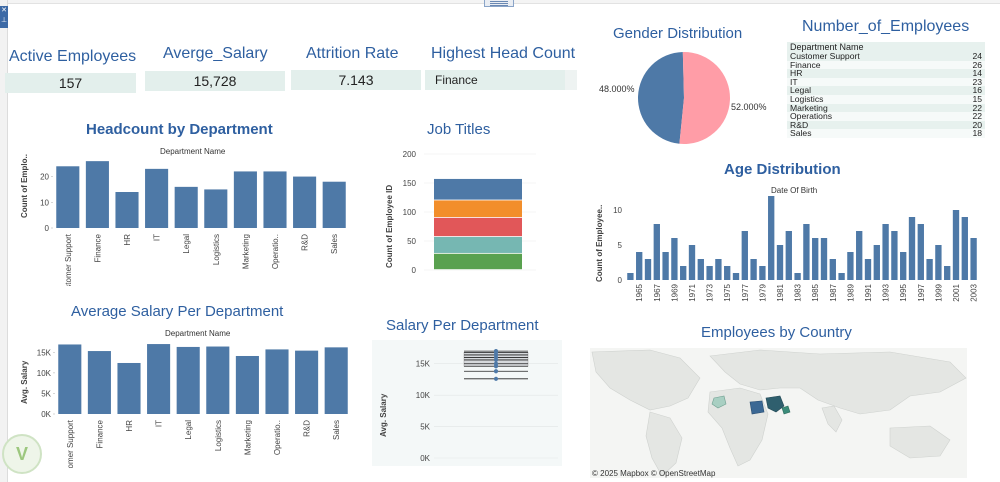 This screenshot has height=482, width=1000. Describe the element at coordinates (811, 116) in the screenshot. I see `employee-dept-name: Operations` at that location.